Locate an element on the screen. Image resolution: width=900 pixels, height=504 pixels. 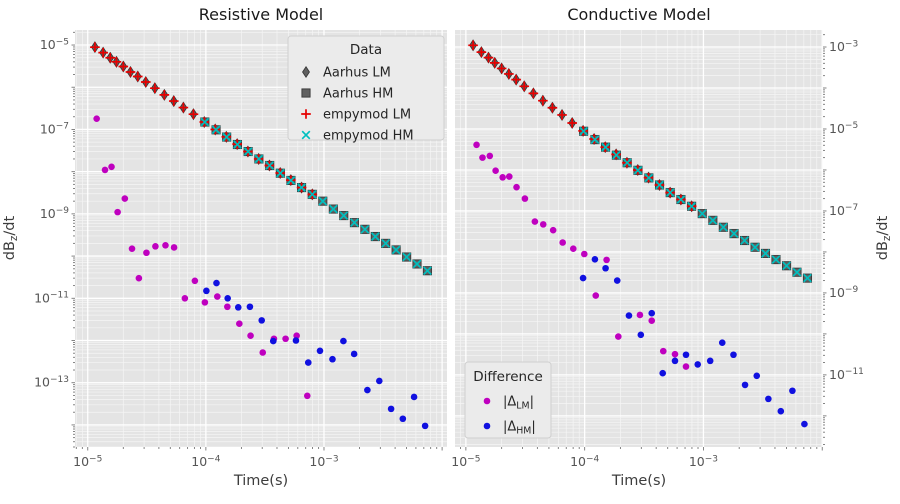
legend-title: Data is located at coordinates (366, 50).